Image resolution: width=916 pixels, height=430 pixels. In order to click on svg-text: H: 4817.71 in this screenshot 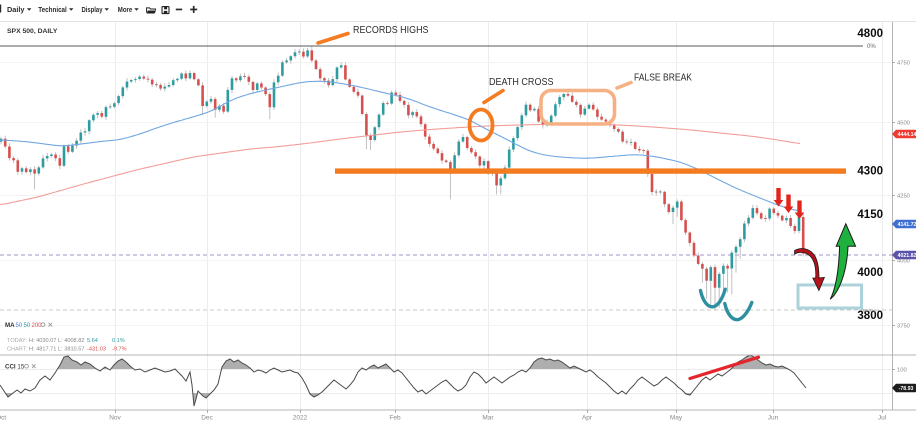, I will do `click(42, 350)`.